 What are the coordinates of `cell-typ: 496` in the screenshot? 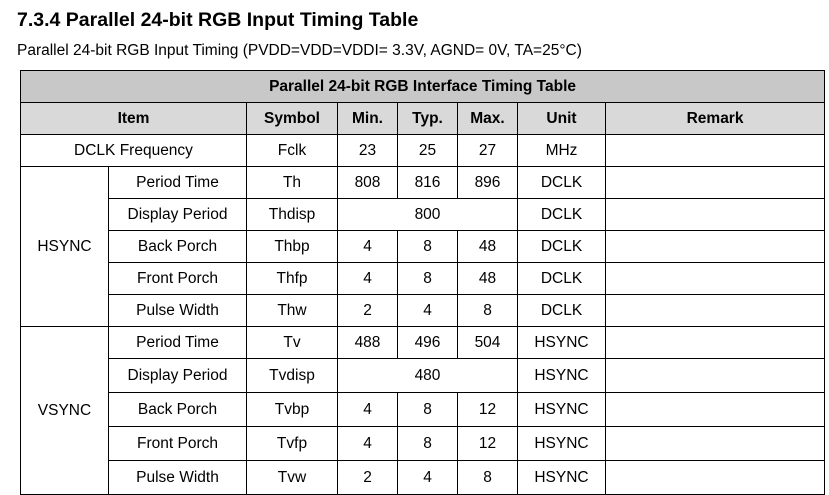 It's located at (427, 342).